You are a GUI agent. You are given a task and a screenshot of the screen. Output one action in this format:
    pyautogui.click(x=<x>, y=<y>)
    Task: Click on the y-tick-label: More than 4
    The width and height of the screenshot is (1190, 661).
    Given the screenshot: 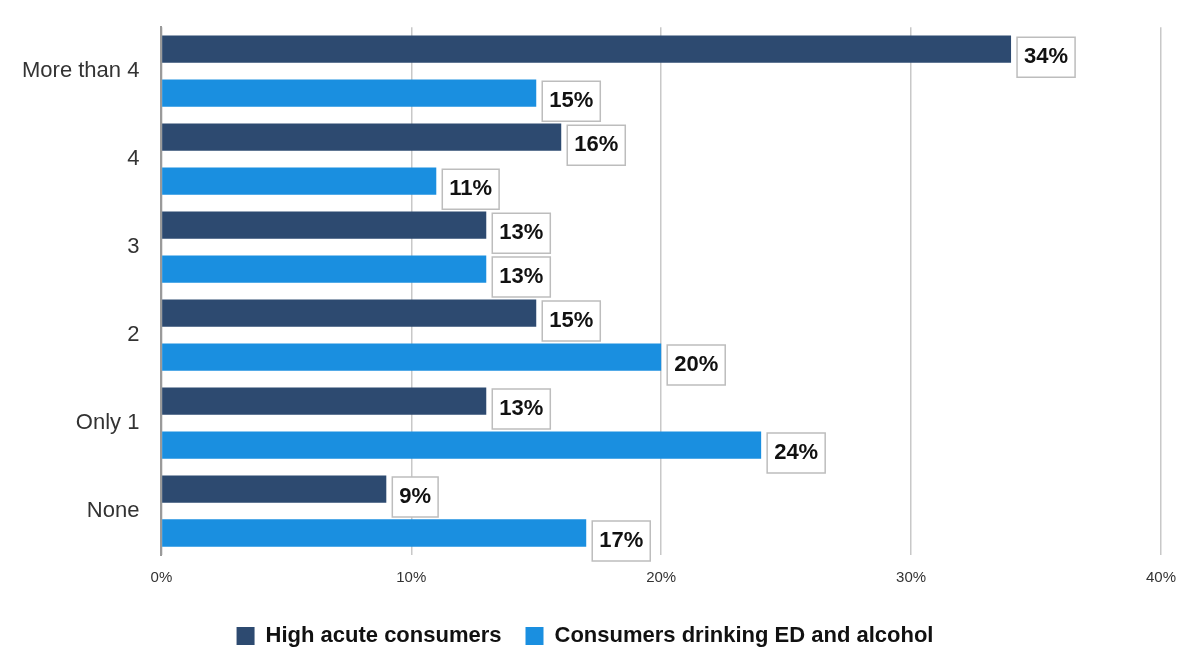 What is the action you would take?
    pyautogui.click(x=81, y=70)
    